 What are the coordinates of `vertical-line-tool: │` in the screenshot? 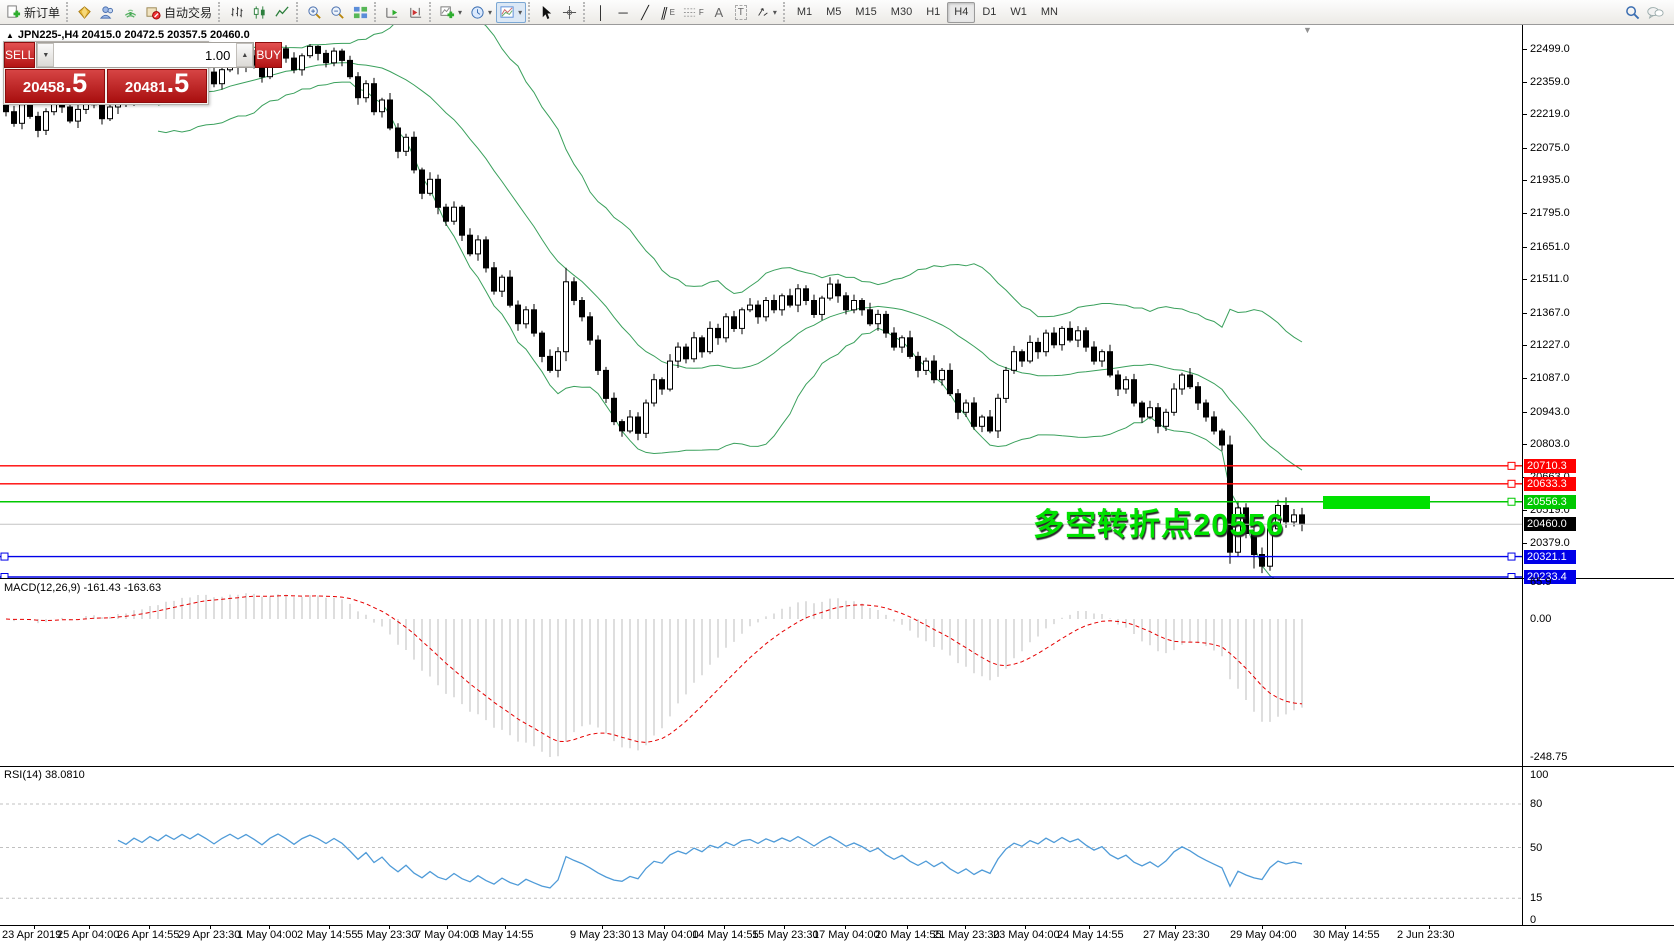 It's located at (601, 12).